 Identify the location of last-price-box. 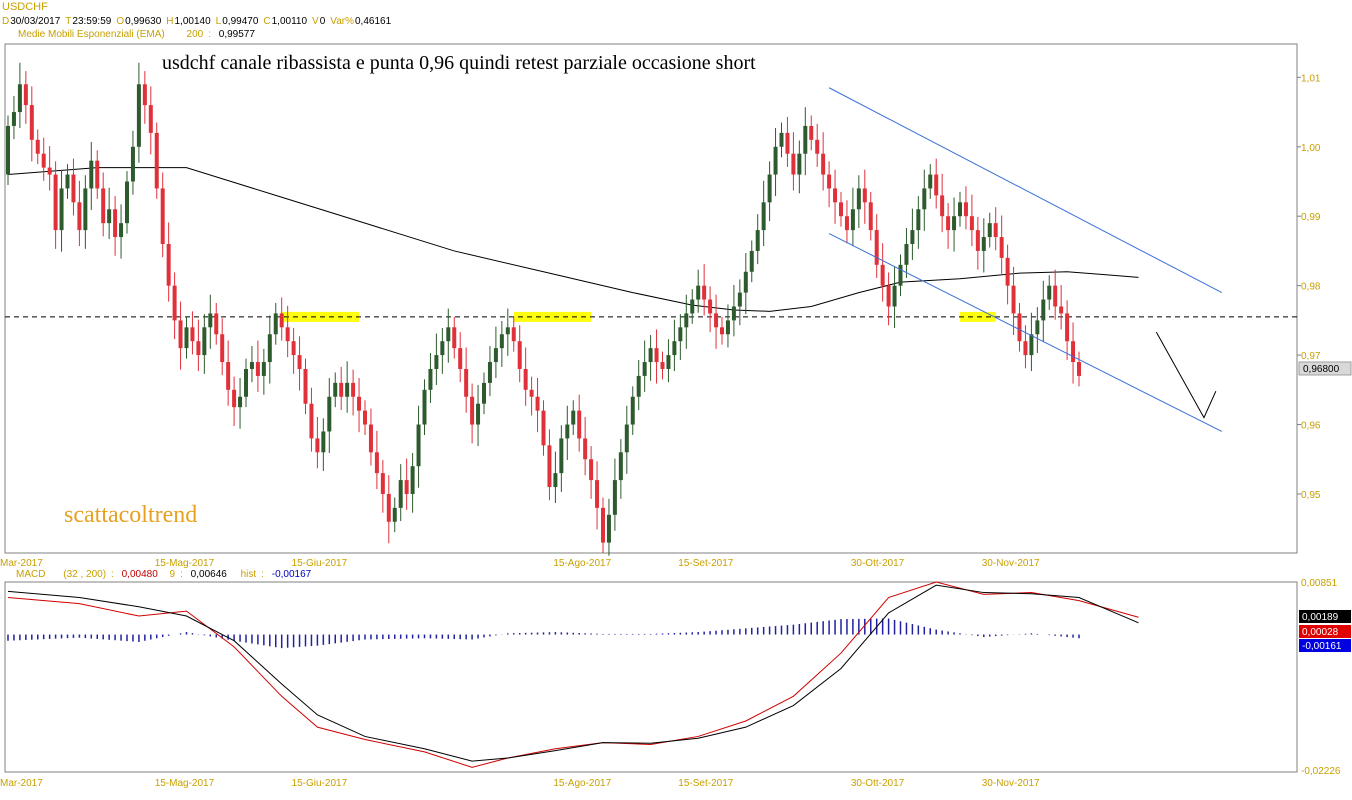
(1325, 368).